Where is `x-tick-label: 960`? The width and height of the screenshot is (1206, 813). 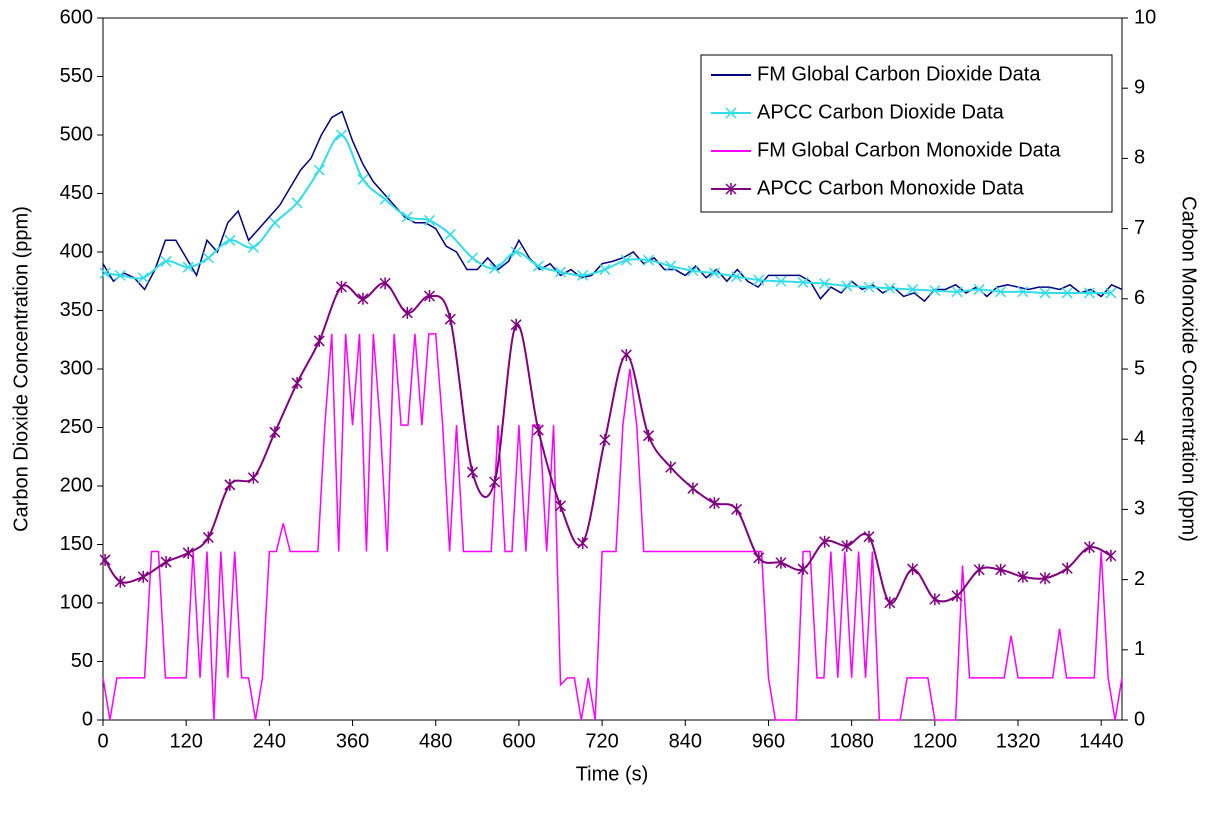 x-tick-label: 960 is located at coordinates (768, 741).